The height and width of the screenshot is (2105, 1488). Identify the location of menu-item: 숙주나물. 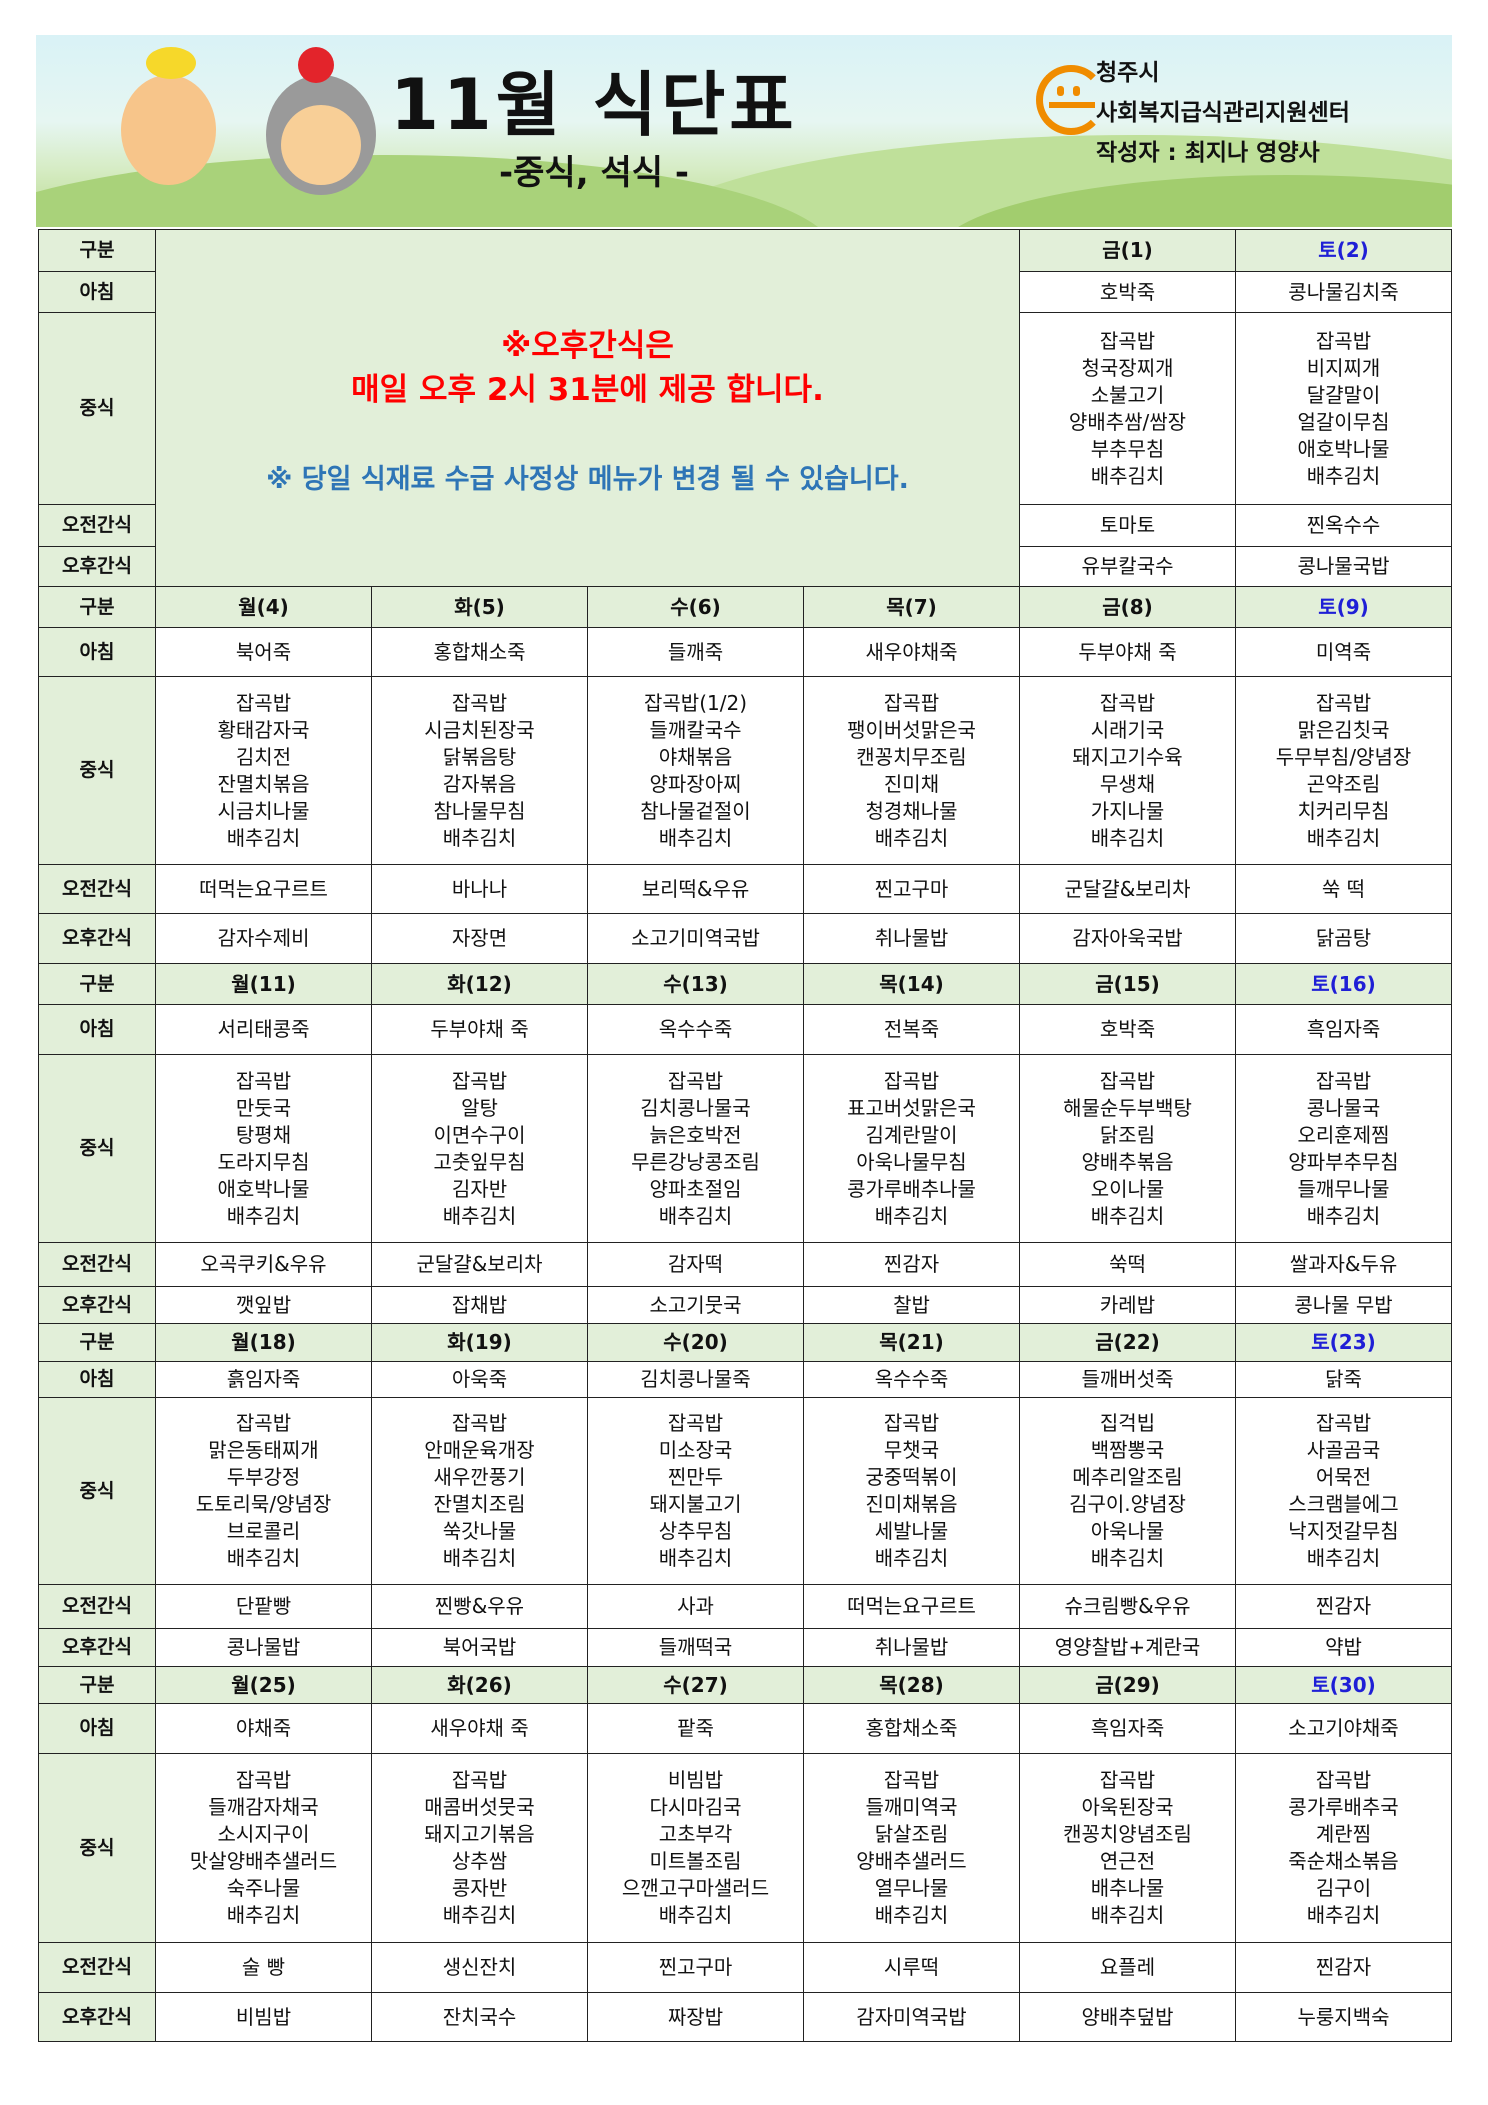
(263, 1888).